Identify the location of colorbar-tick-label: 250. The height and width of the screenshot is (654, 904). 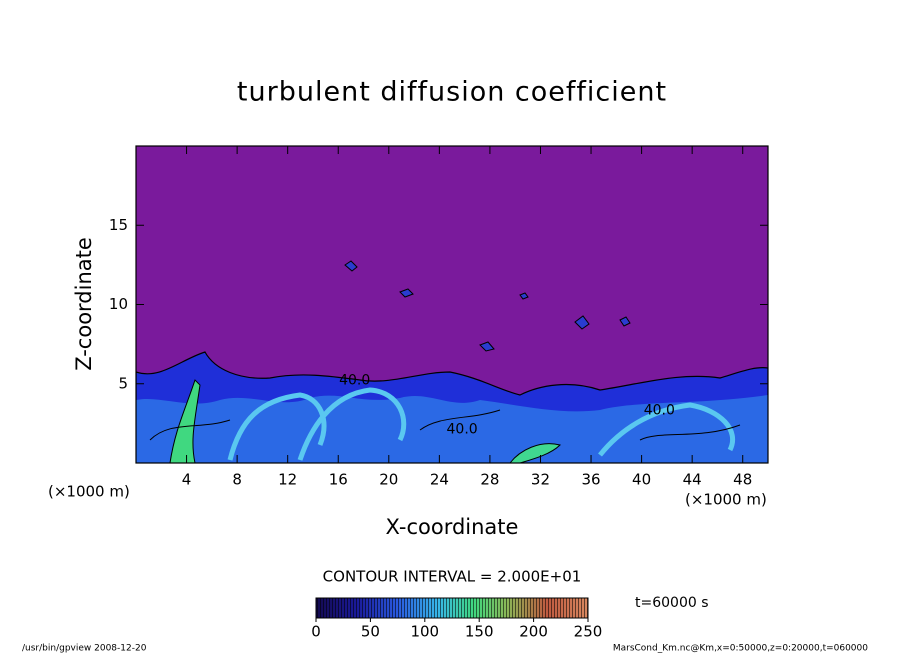
(588, 632).